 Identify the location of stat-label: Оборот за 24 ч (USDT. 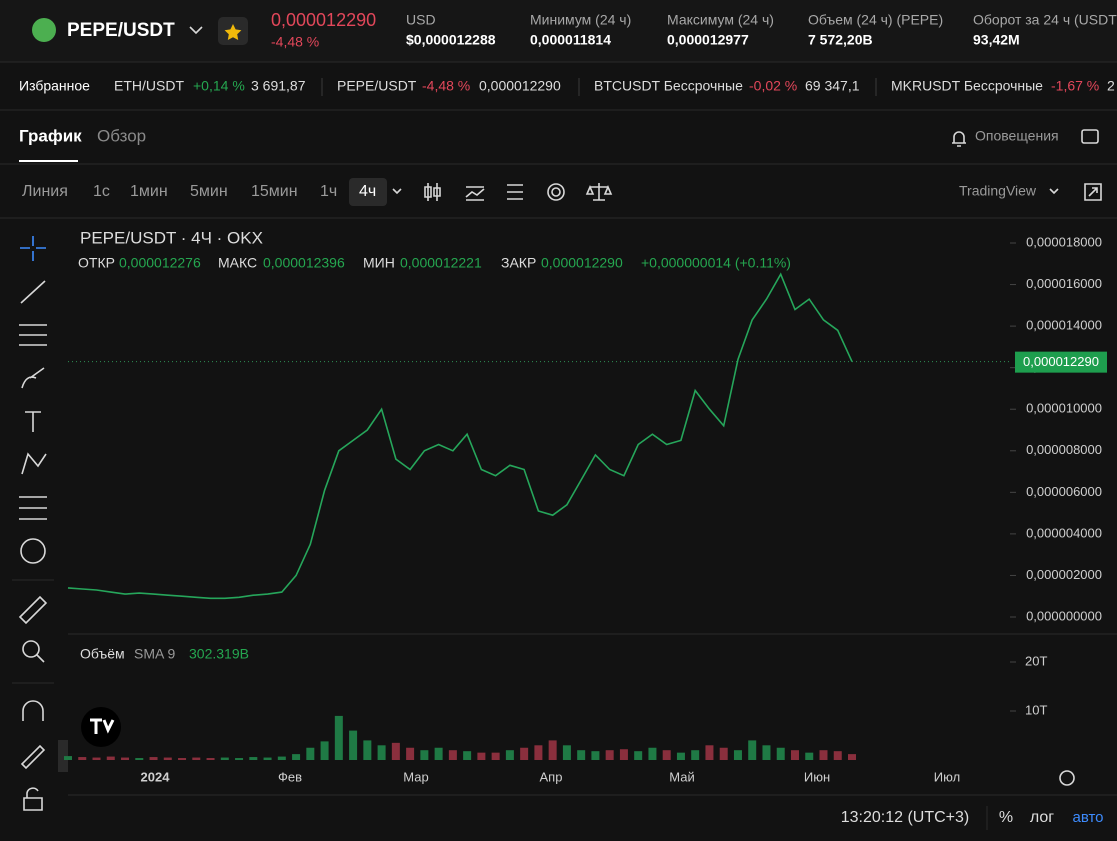
(1045, 20).